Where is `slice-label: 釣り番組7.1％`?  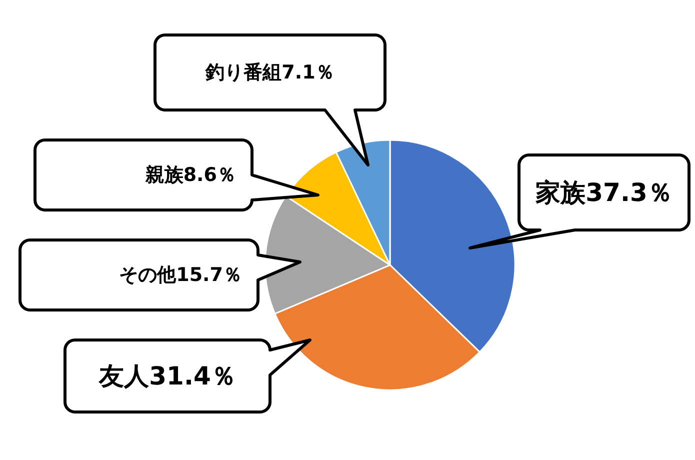
slice-label: 釣り番組7.1％ is located at coordinates (269, 73).